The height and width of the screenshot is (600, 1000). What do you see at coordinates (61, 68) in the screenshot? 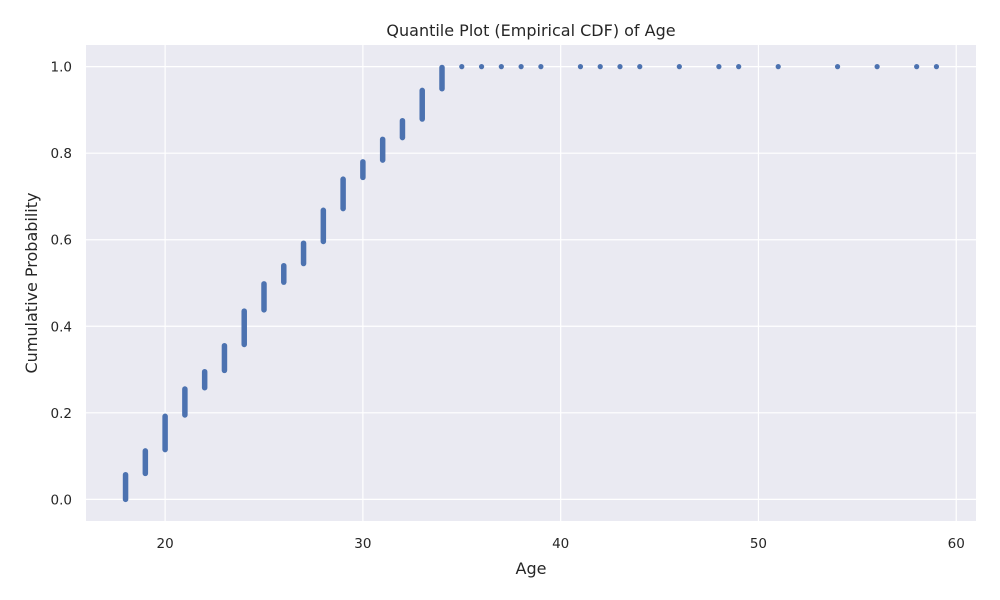
I see `y-tick-label: 1.0` at bounding box center [61, 68].